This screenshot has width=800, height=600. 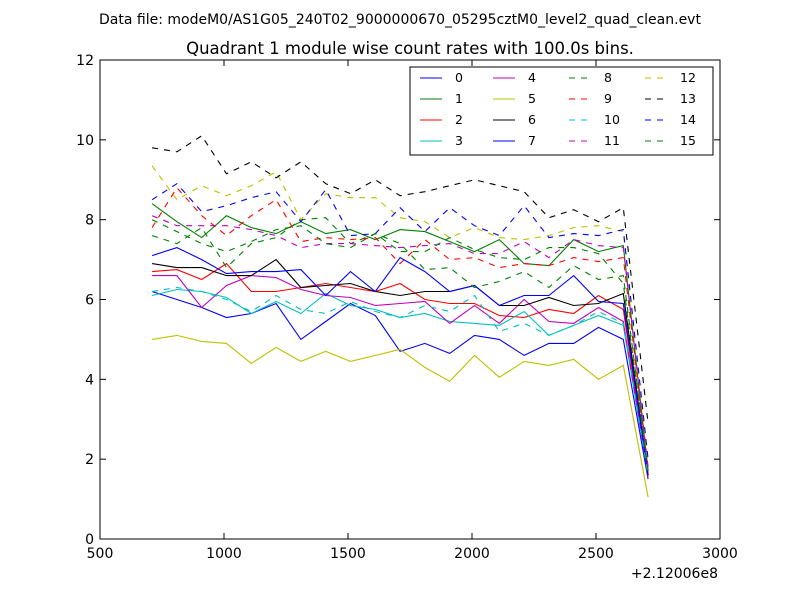 I want to click on y-tick-label: 12, so click(x=85, y=61).